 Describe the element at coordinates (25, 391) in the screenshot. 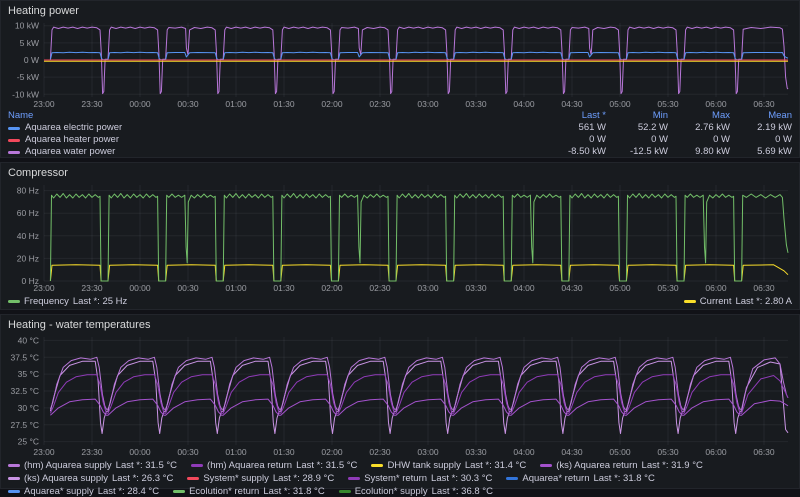

I see `svg-text: 32.5 °C` at that location.